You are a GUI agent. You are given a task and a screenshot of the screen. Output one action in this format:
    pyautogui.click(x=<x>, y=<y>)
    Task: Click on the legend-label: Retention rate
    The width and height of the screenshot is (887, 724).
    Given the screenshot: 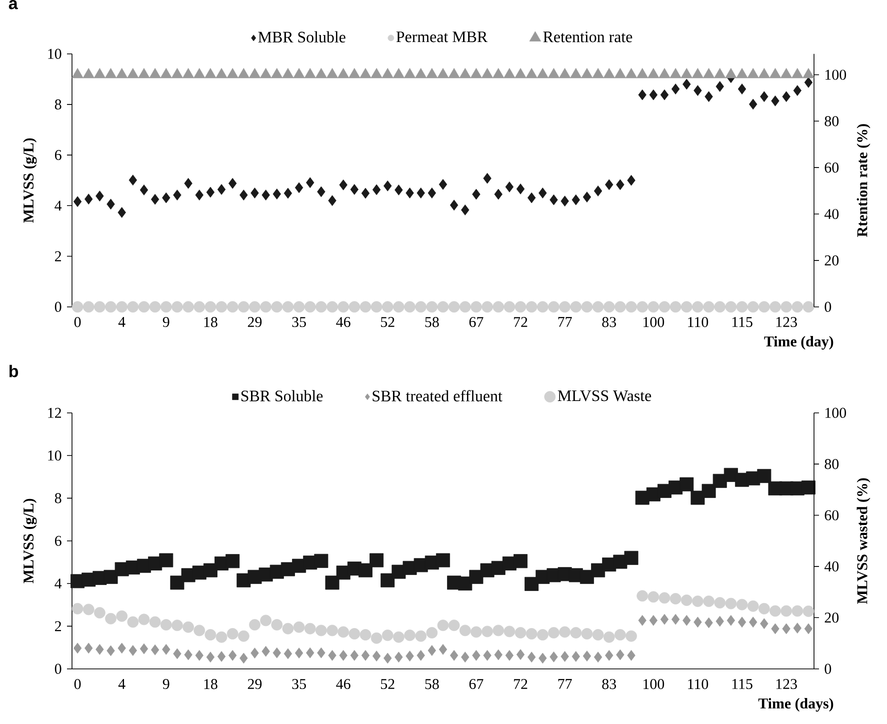 What is the action you would take?
    pyautogui.click(x=587, y=37)
    